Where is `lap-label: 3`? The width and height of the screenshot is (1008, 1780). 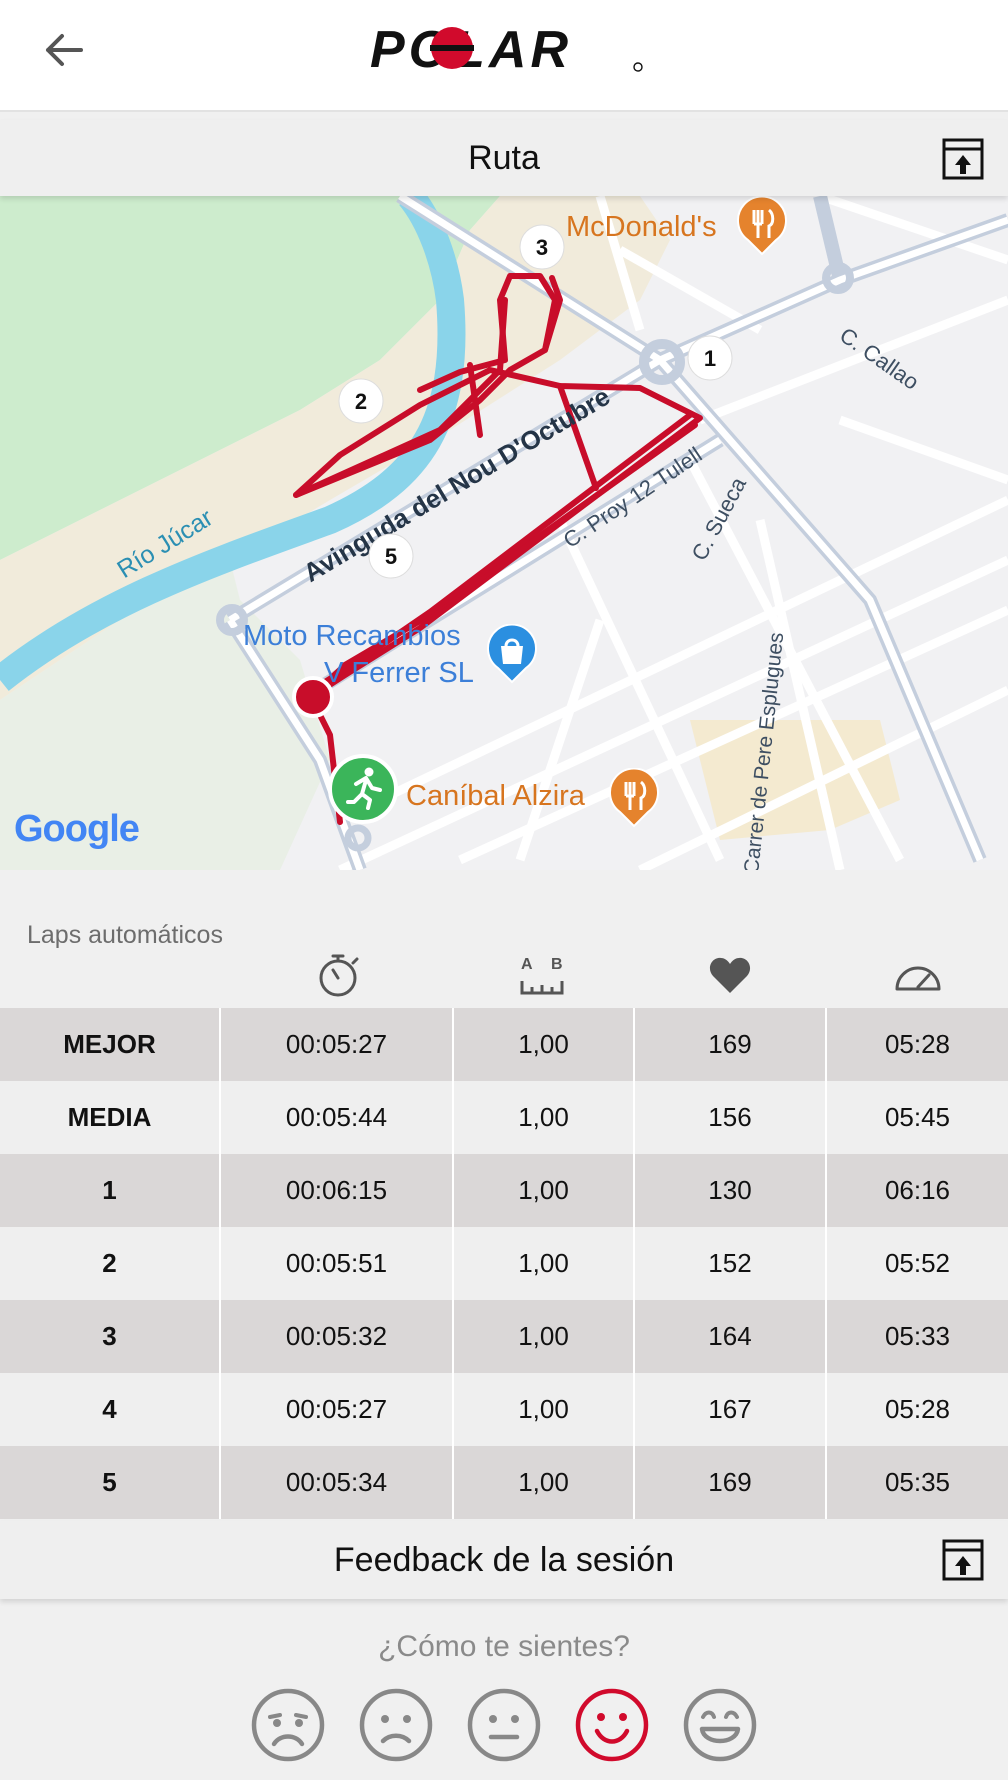
lap-label: 3 is located at coordinates (110, 1336).